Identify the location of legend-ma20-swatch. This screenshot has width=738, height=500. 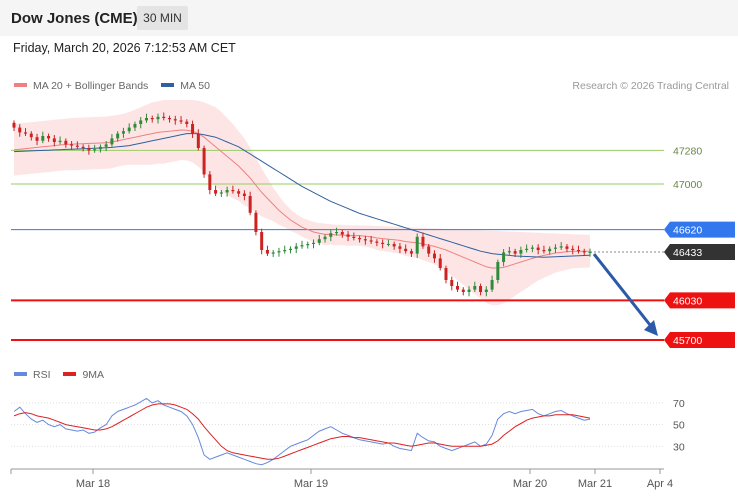
(20, 85).